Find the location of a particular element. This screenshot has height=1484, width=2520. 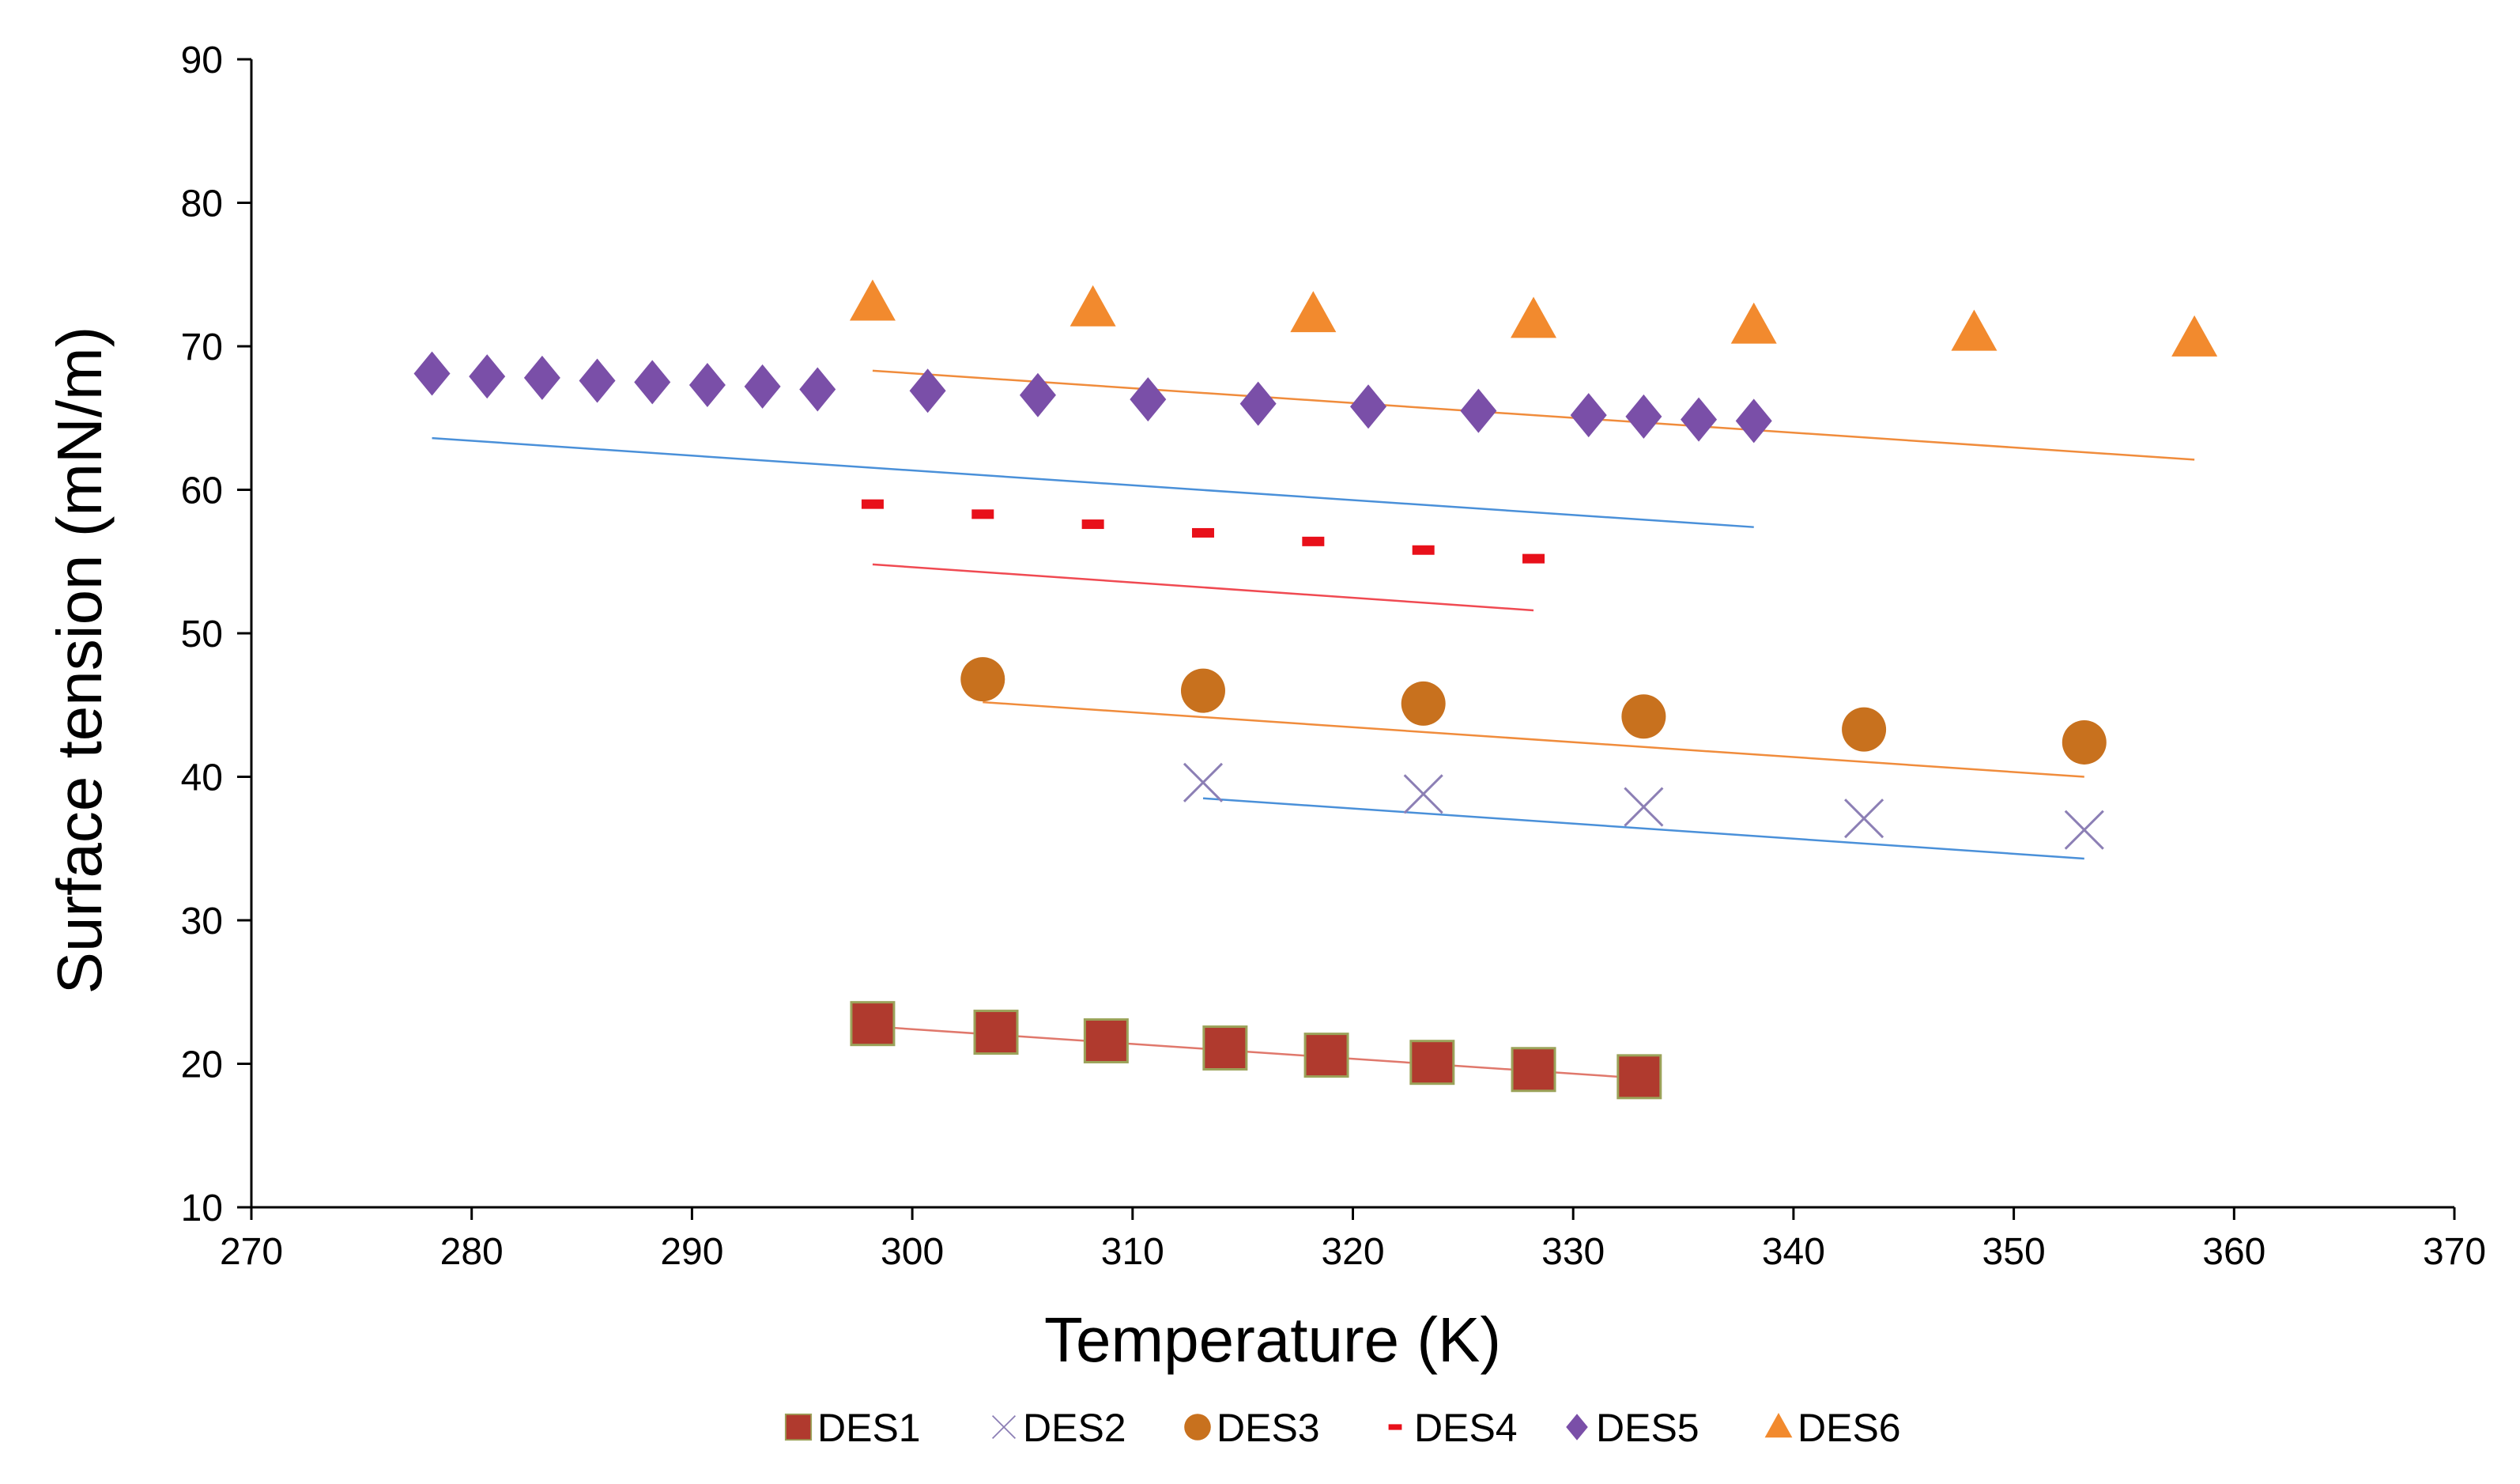

des1-series is located at coordinates (1256, 1050).